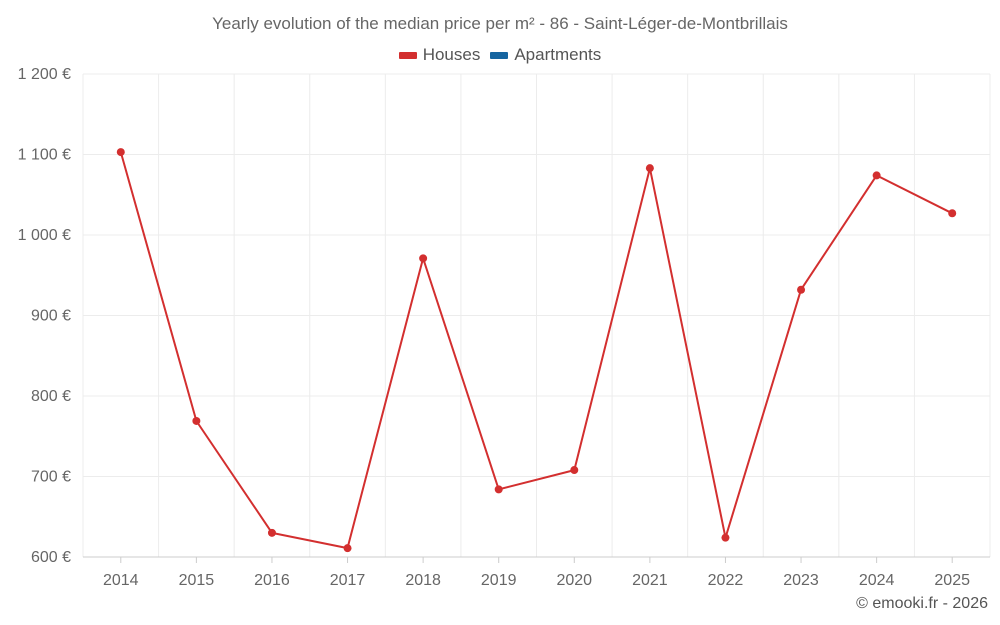  Describe the element at coordinates (44, 74) in the screenshot. I see `y-tick-label: 1 200 €` at that location.